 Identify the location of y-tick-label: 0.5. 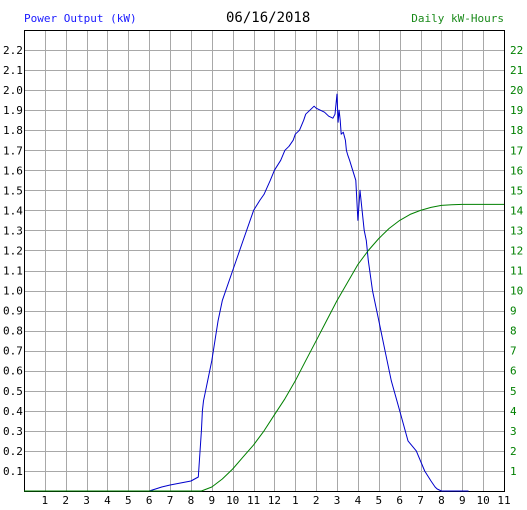
(13, 391).